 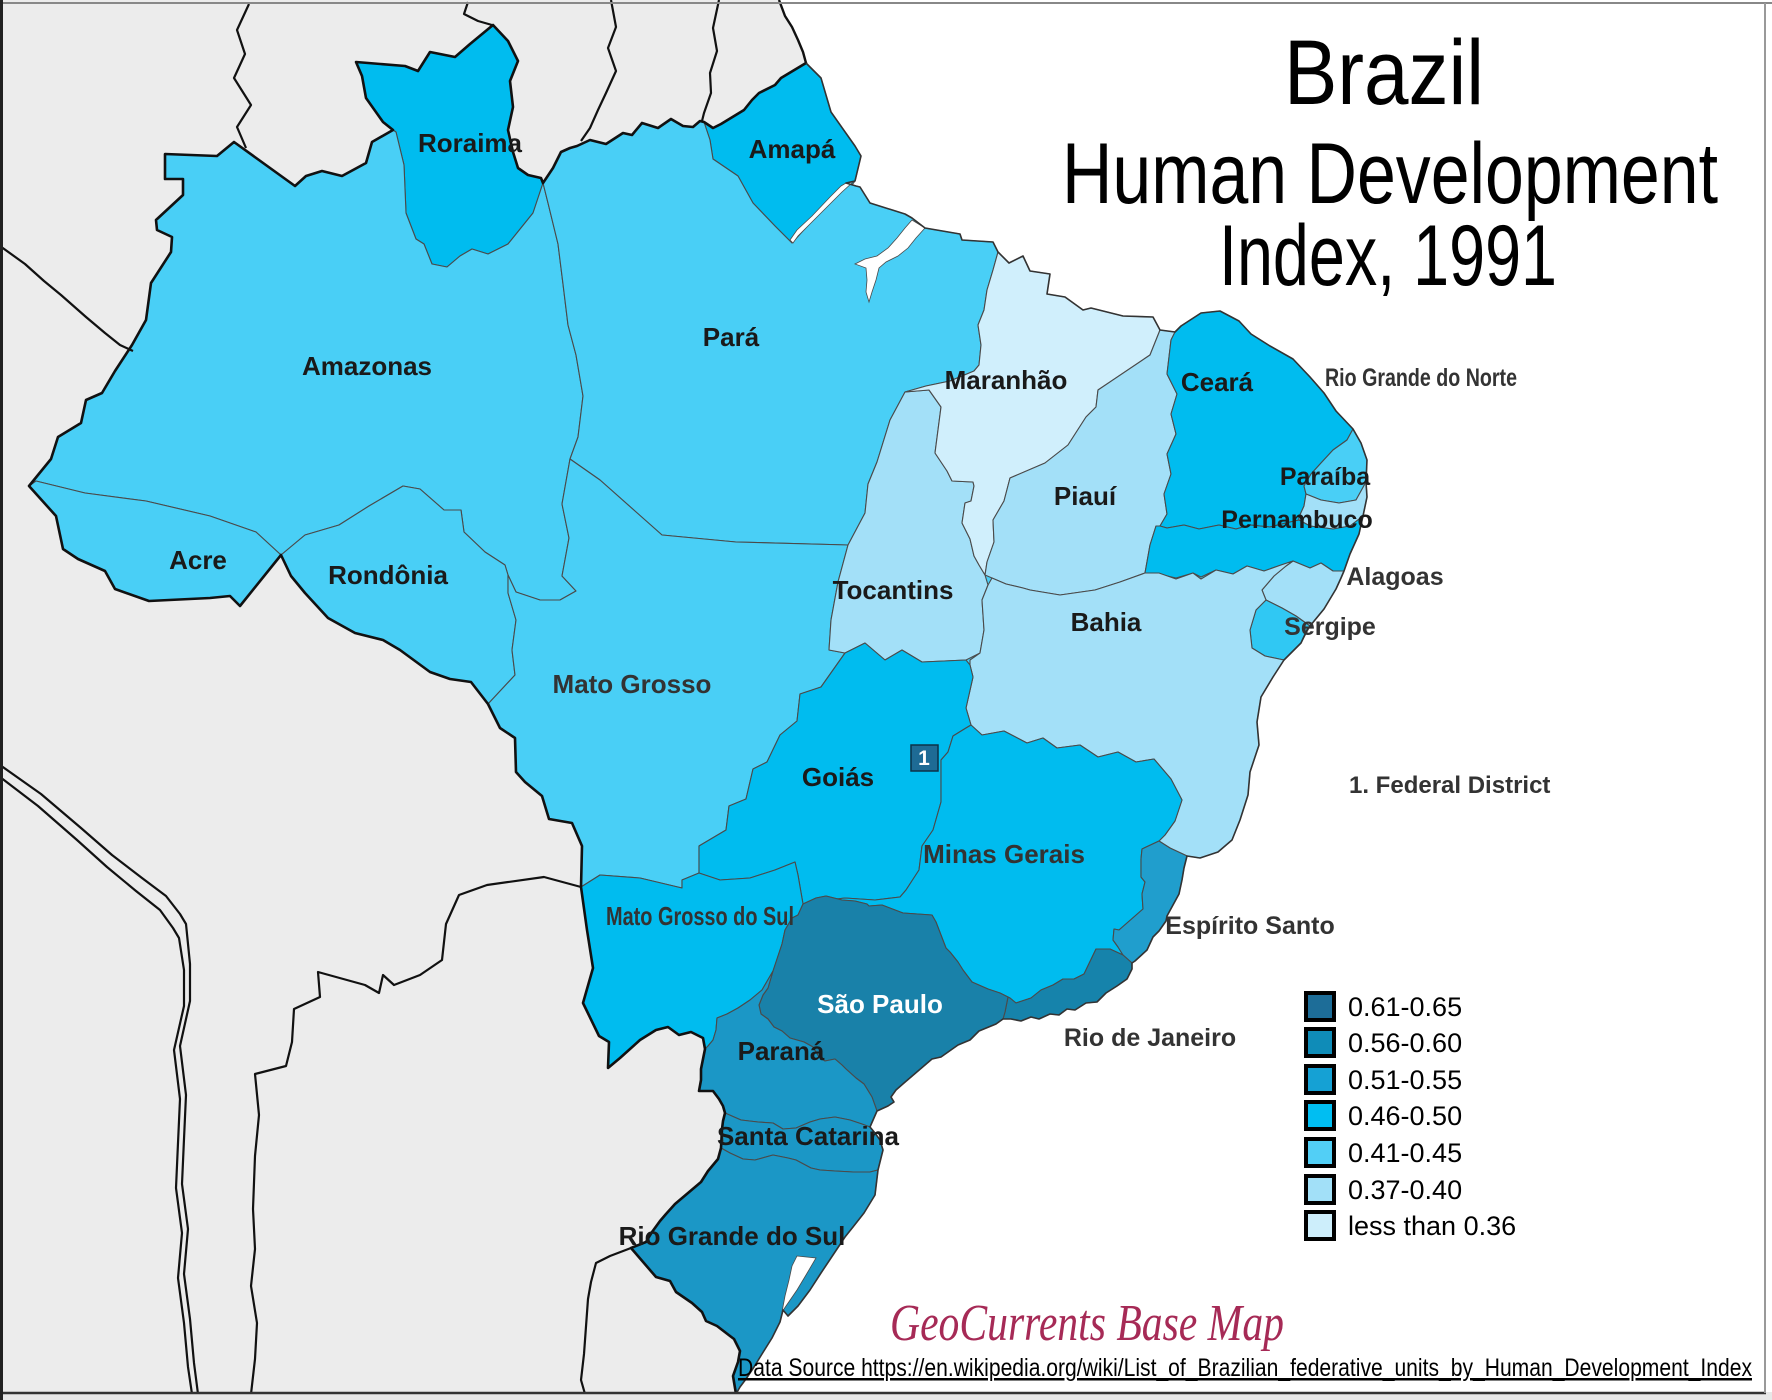 What do you see at coordinates (731, 337) in the screenshot?
I see `svg-text: Pará` at bounding box center [731, 337].